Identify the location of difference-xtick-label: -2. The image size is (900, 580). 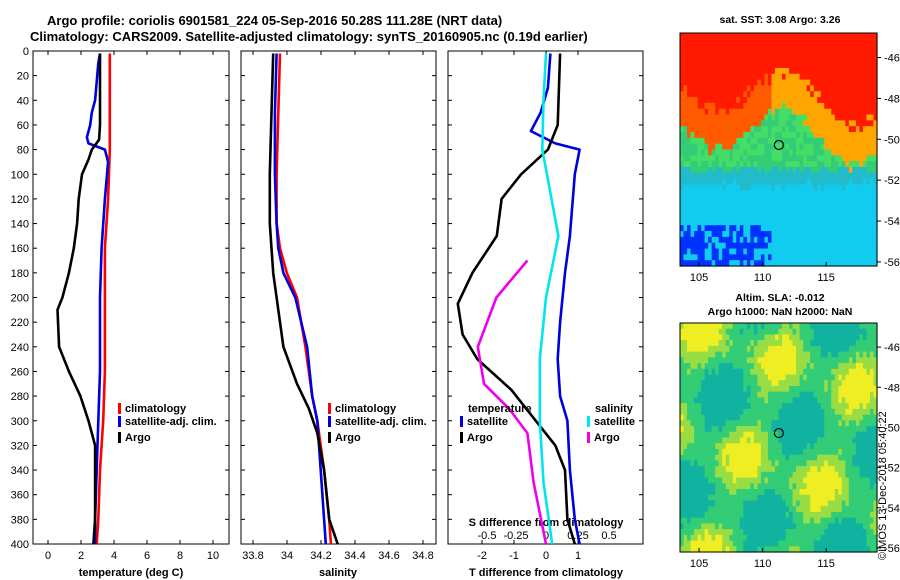
(482, 556).